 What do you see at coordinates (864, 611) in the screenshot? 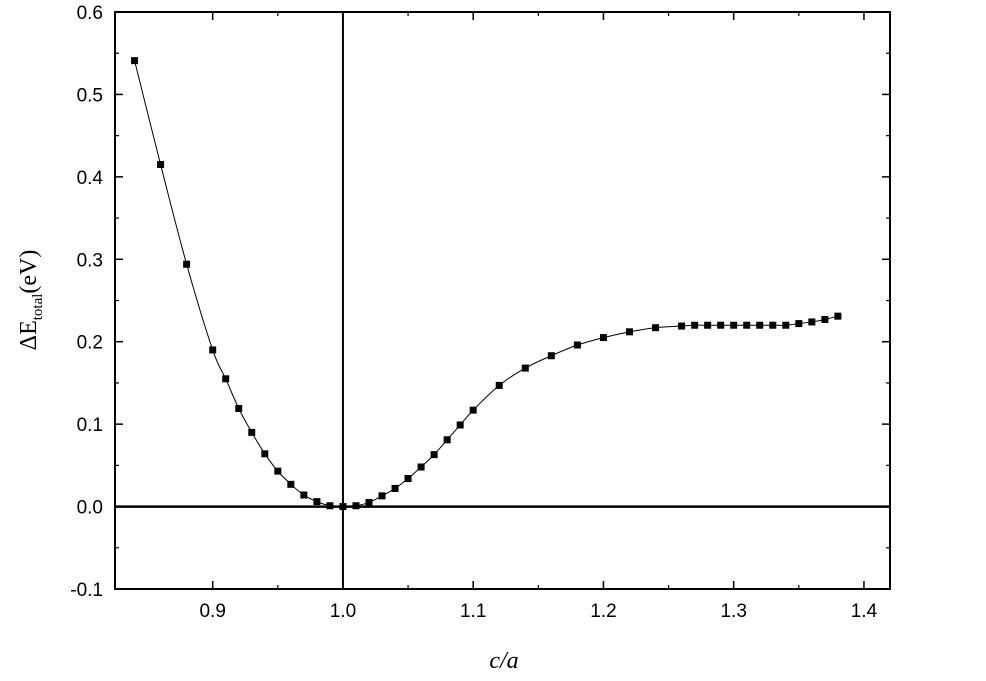
I see `x-tick-label: 1.4` at bounding box center [864, 611].